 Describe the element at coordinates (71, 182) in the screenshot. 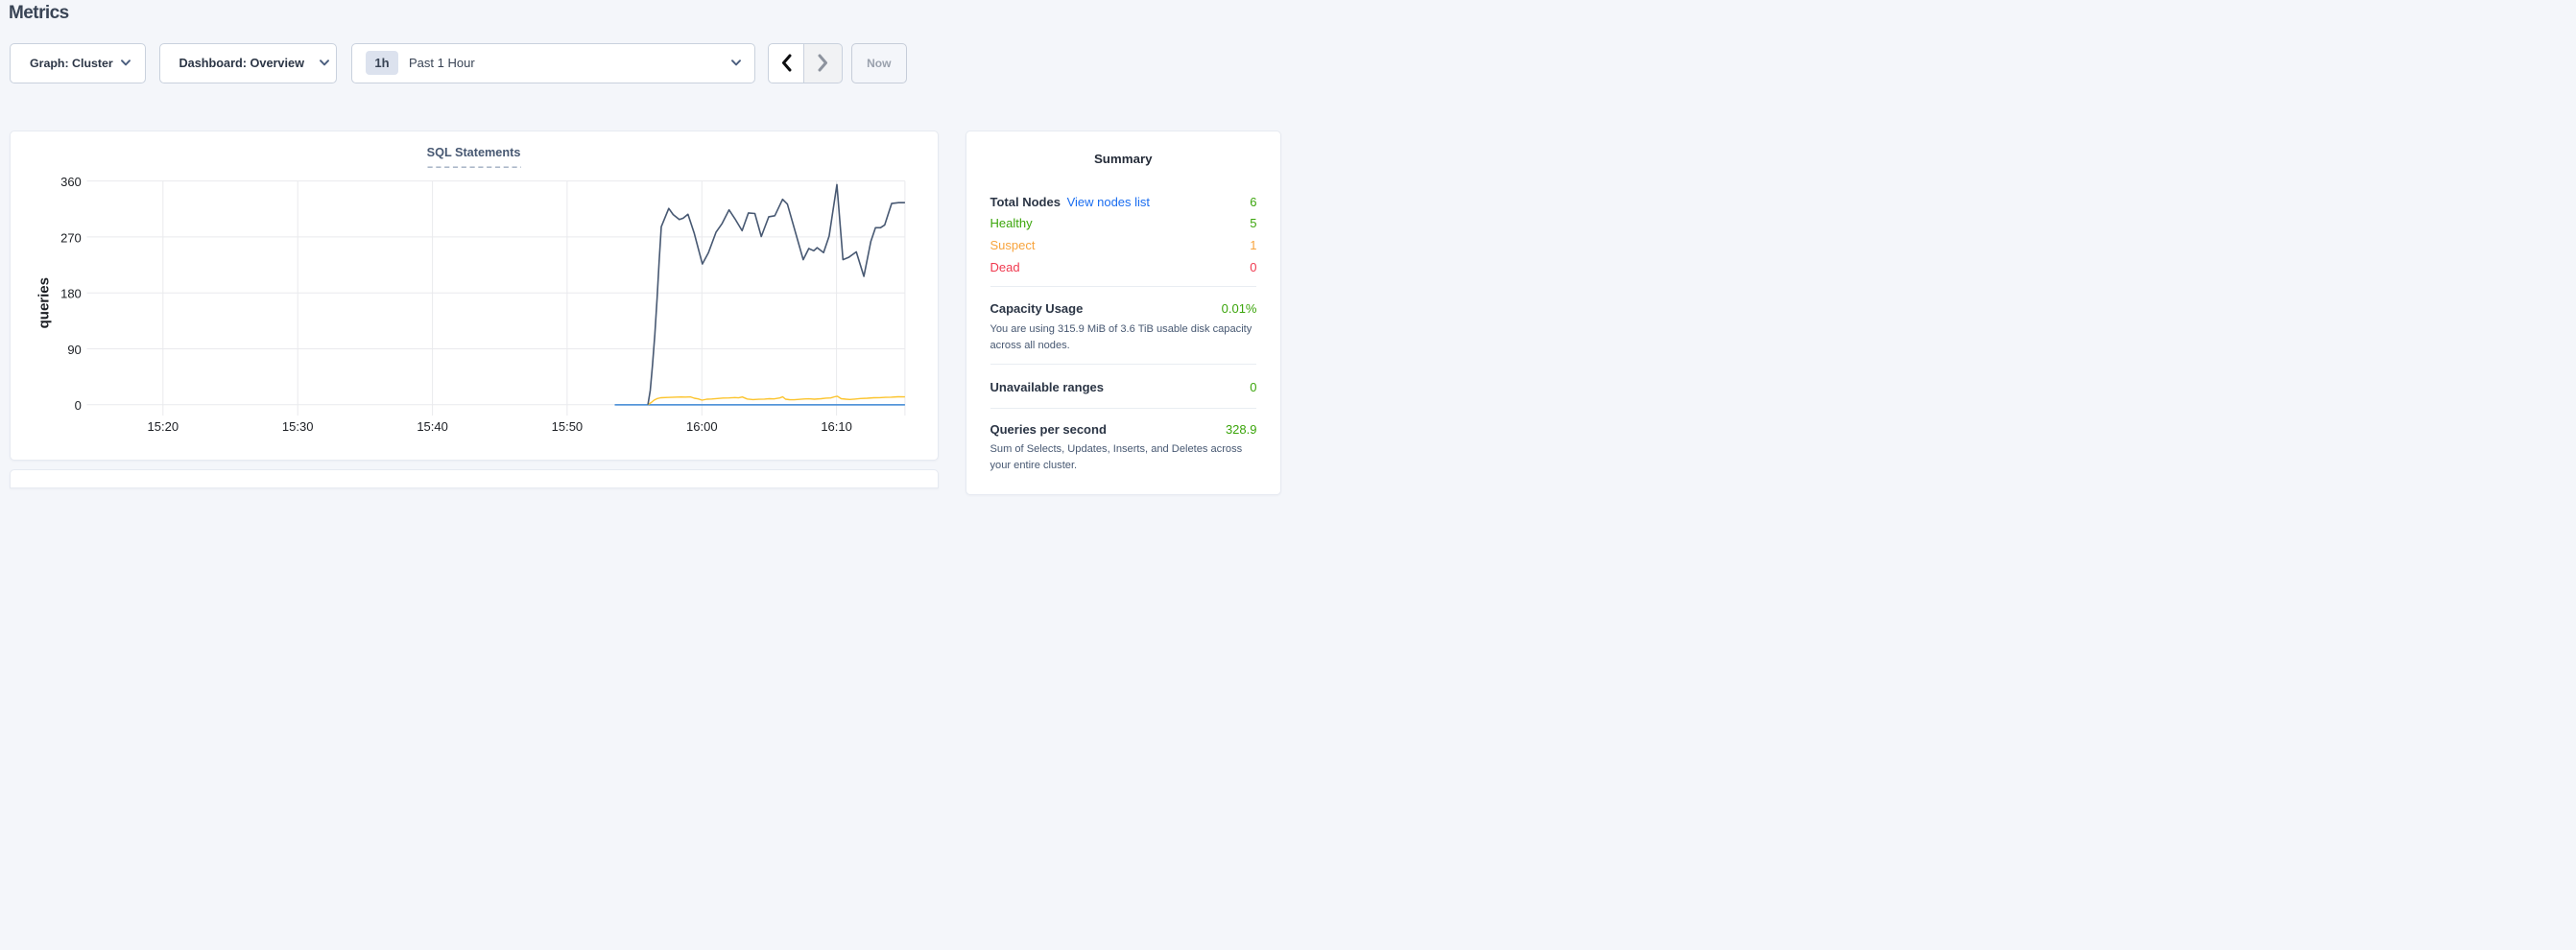

I see `svg-text: 360` at that location.